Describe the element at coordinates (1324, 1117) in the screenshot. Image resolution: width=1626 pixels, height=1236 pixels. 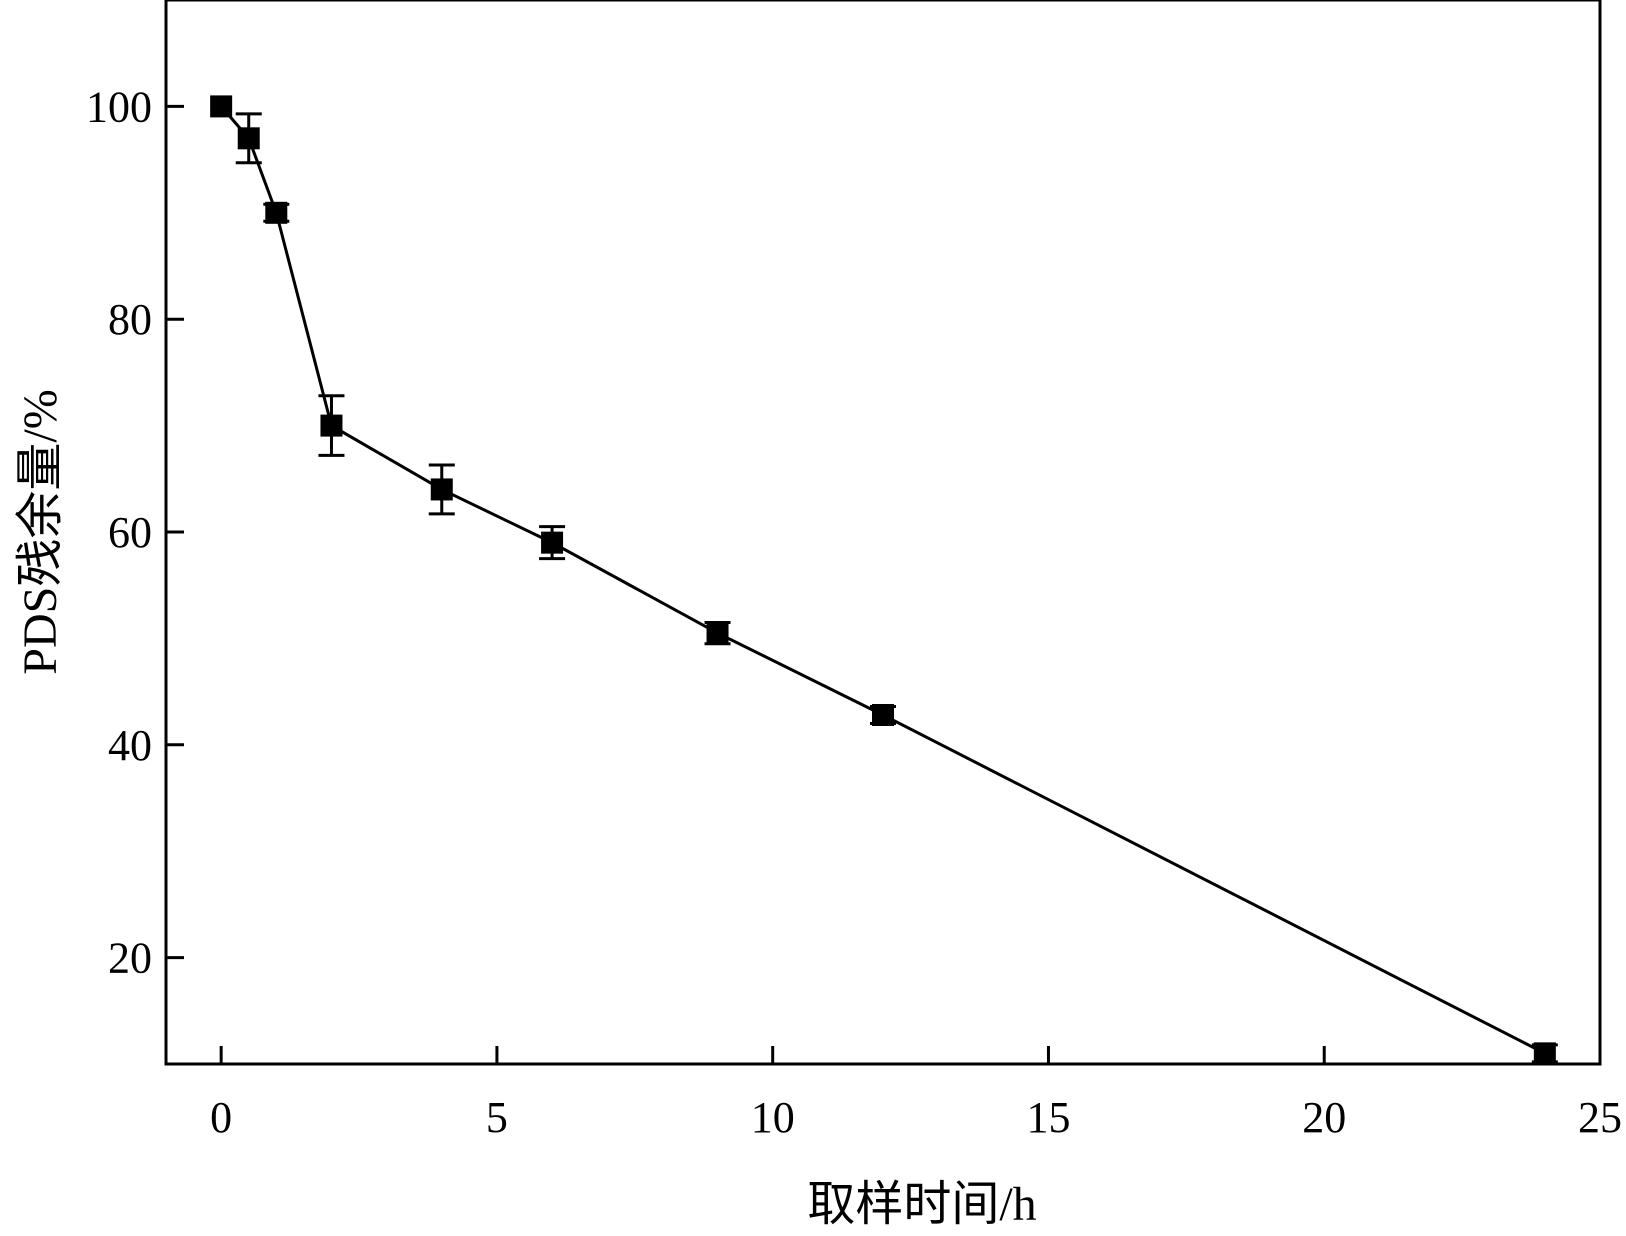
I see `x-tick-label: 20` at that location.